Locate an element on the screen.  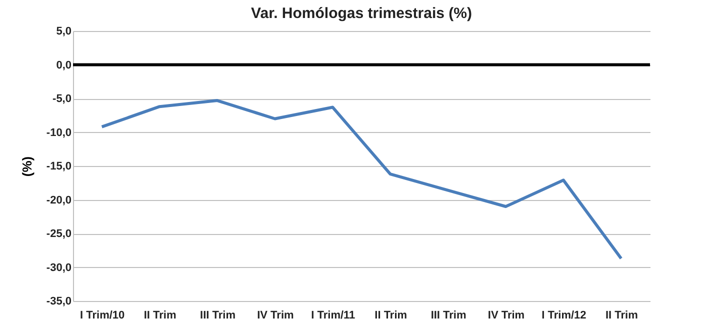
y-tick-label: -25,0 is located at coordinates (59, 234).